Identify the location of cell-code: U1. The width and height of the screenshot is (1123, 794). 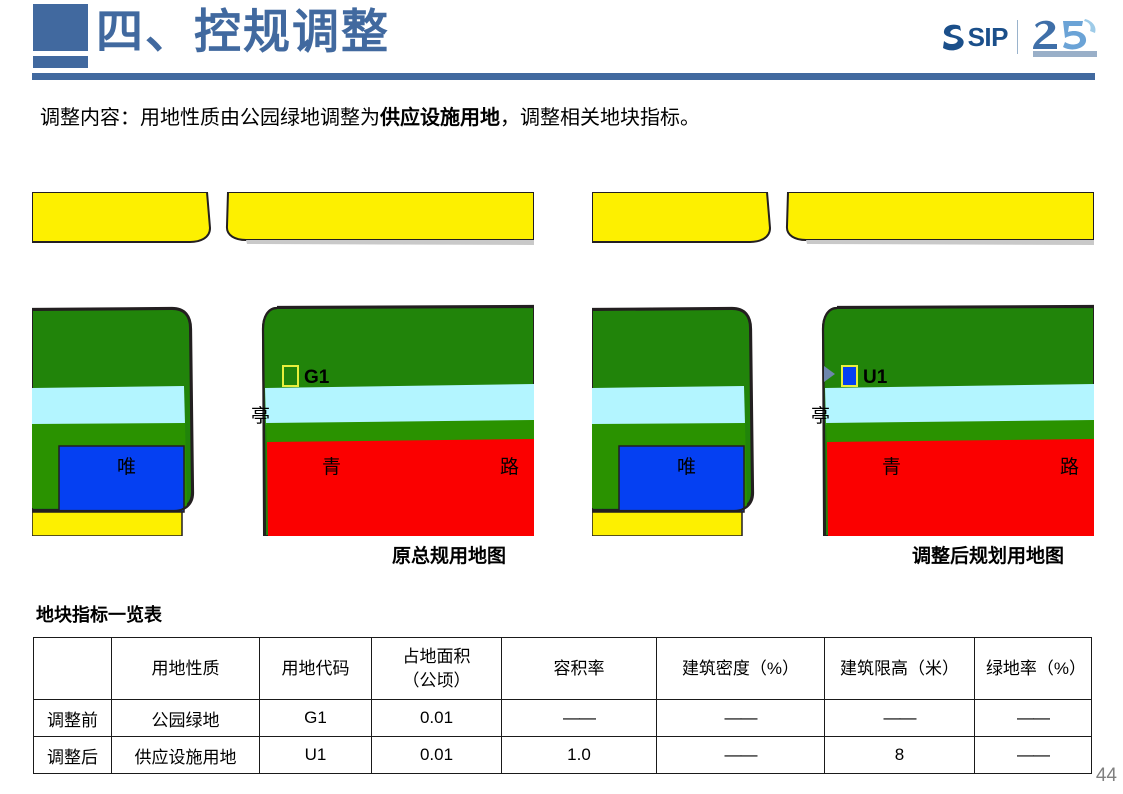
(315, 755).